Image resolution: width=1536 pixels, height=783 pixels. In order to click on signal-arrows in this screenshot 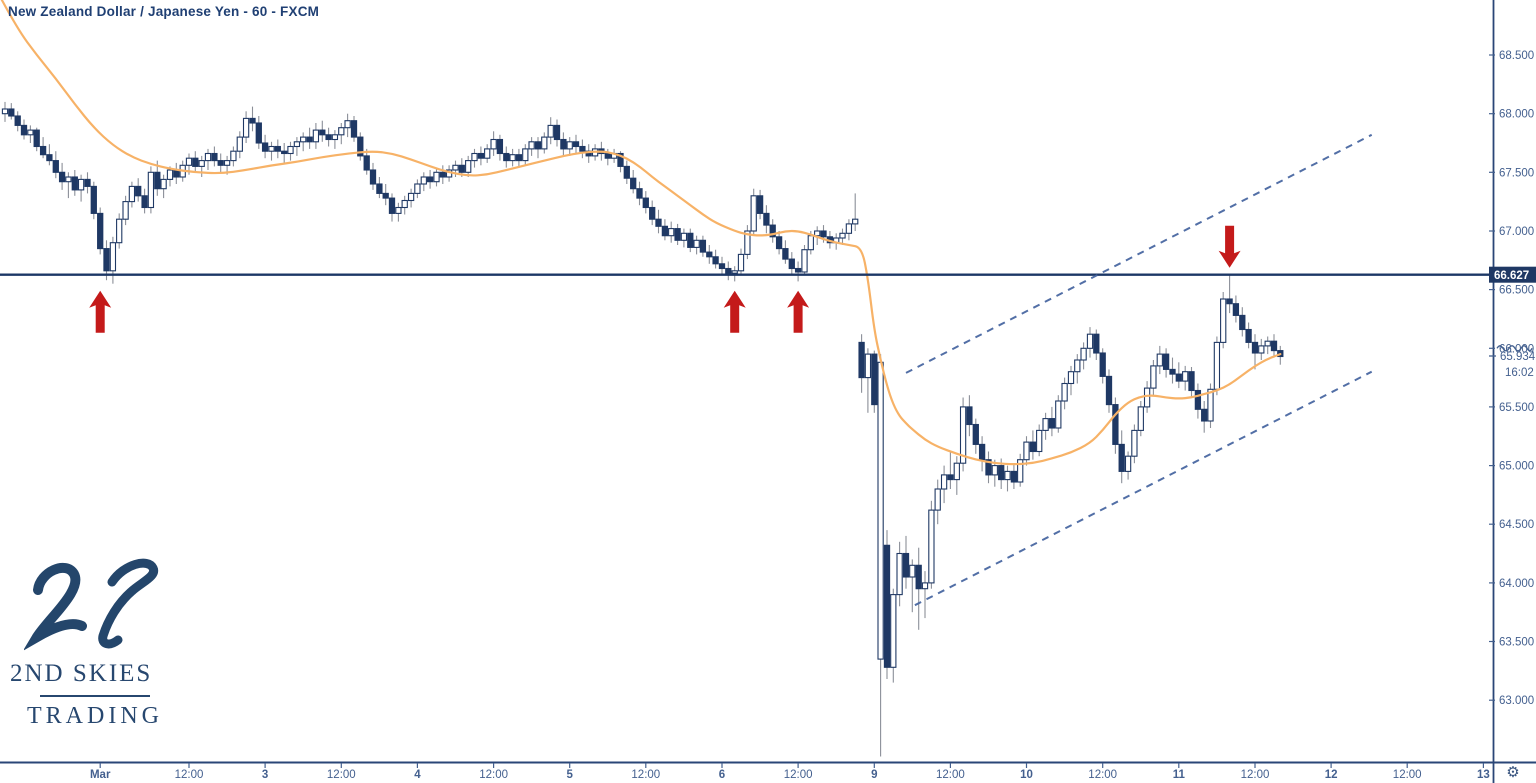, I will do `click(665, 279)`.